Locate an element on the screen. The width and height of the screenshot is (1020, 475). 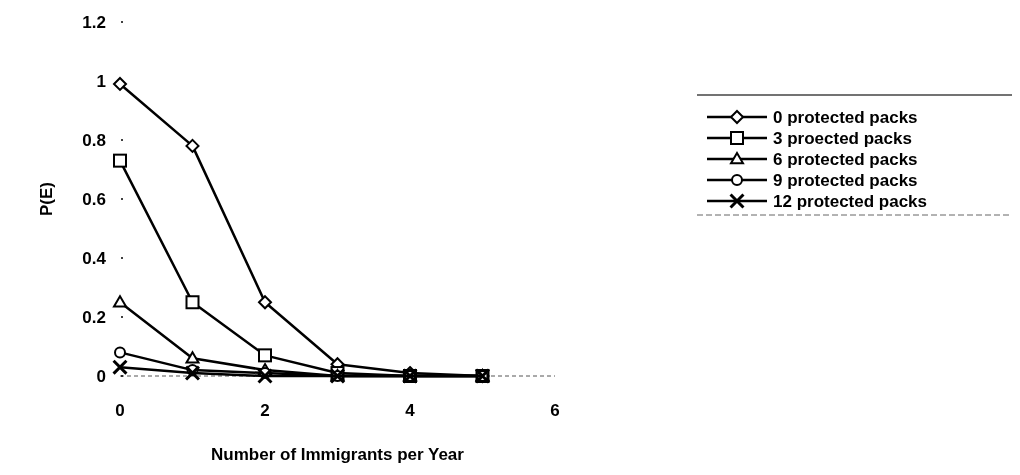
x-tick-label: 2 is located at coordinates (265, 410).